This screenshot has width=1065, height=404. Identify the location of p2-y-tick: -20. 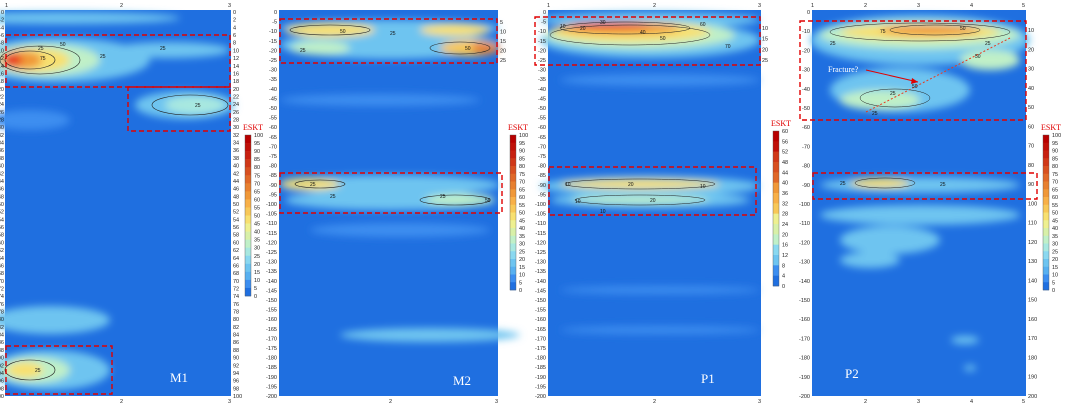
(806, 51).